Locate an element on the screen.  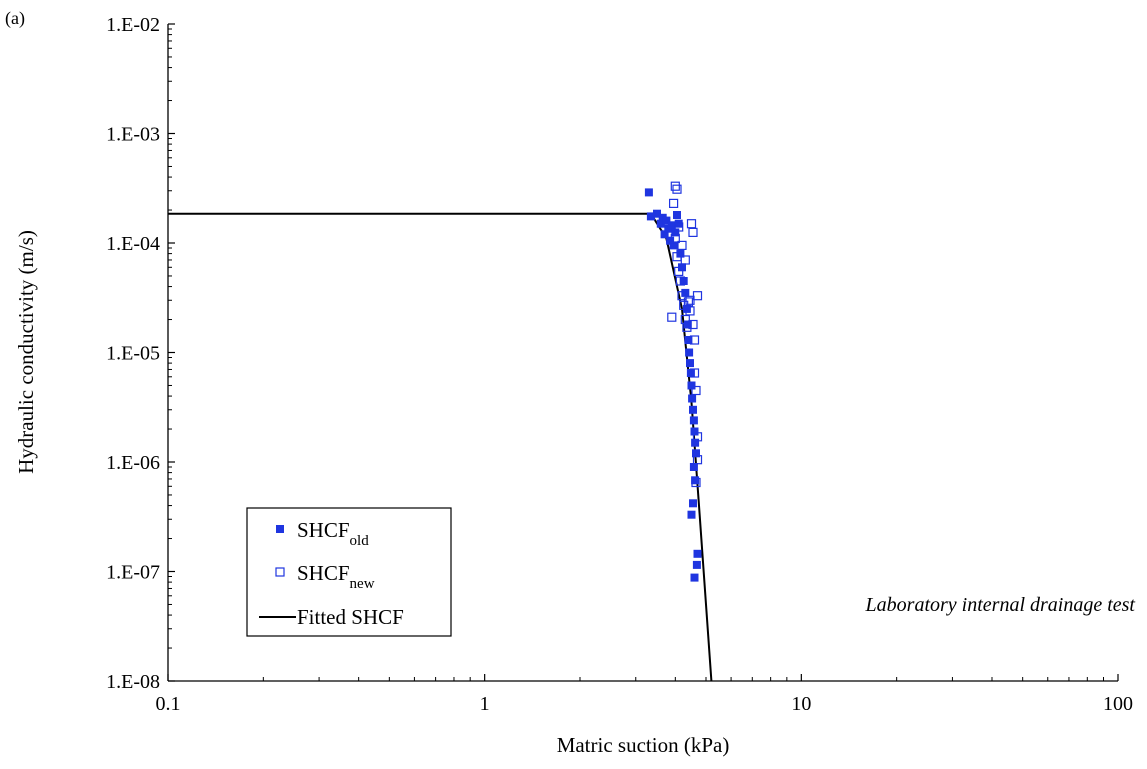
y-axis-title: Hydraulic conductivity (m/s) is located at coordinates (26, 352).